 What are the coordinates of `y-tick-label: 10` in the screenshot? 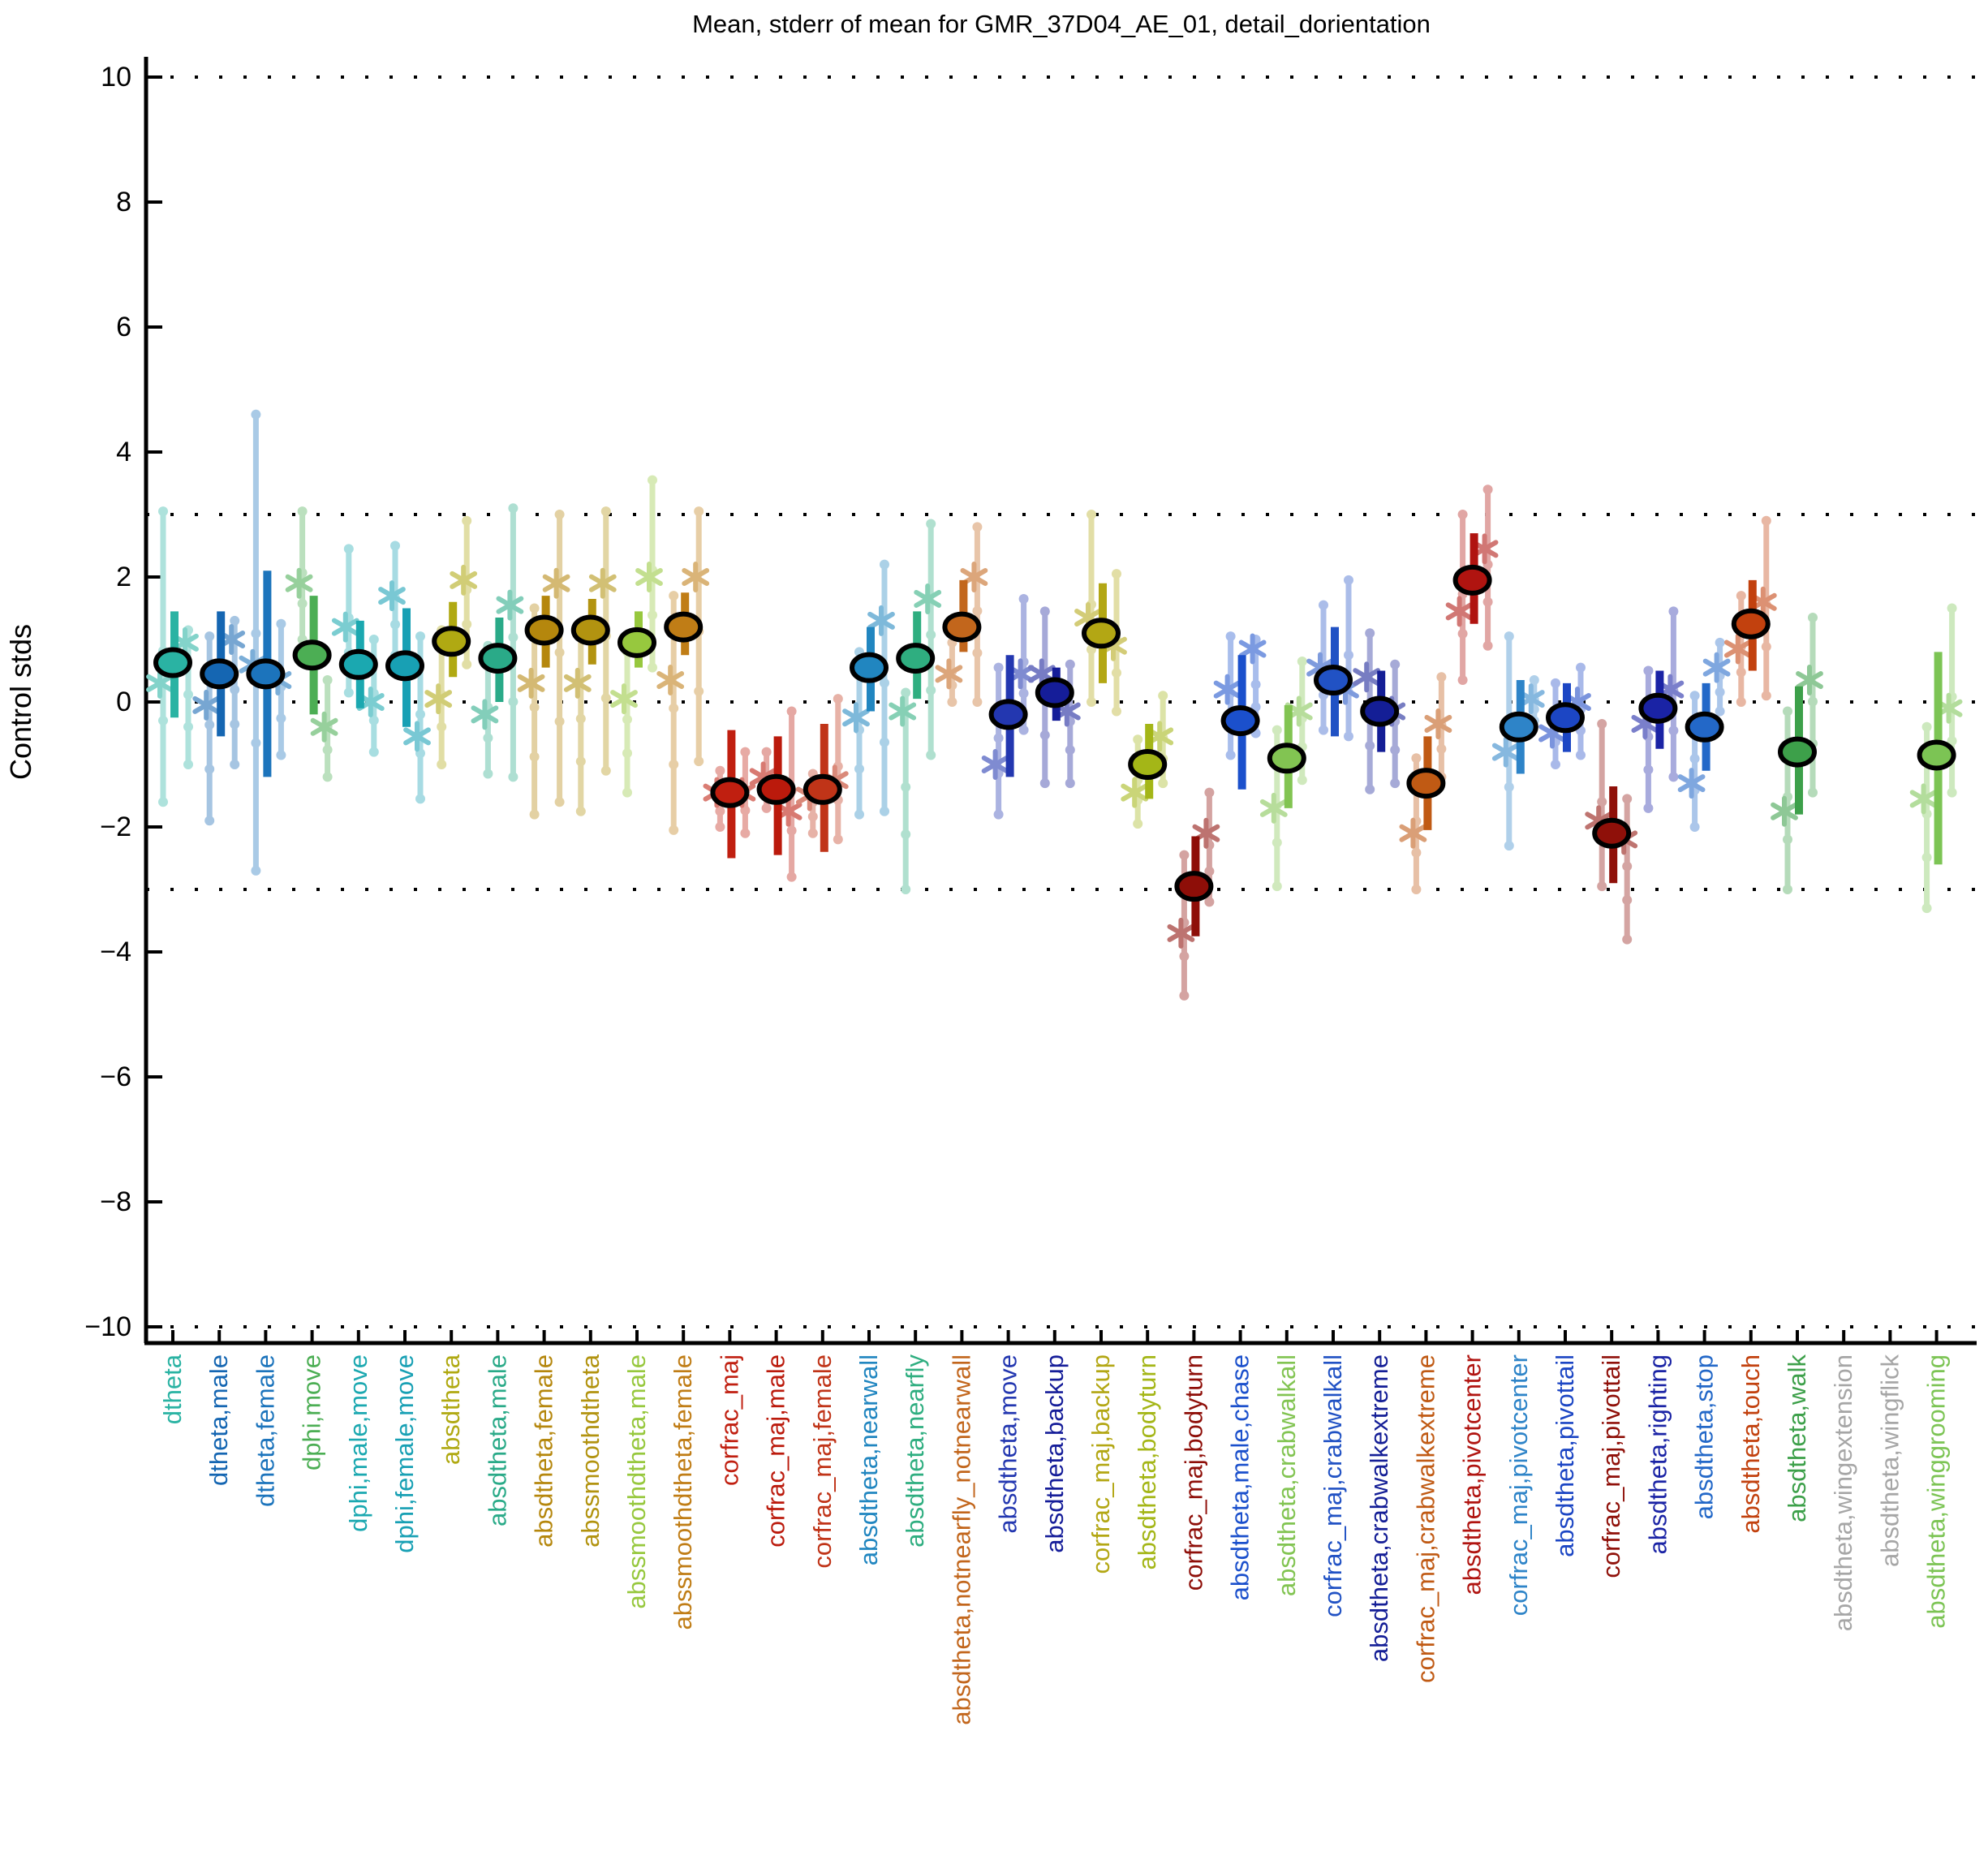 It's located at (116, 77).